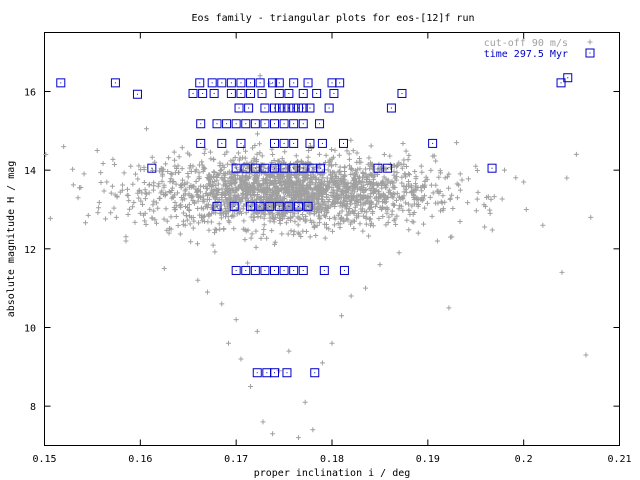 This screenshot has width=640, height=480. Describe the element at coordinates (590, 42) in the screenshot. I see `legend-marker-cutoff` at that location.